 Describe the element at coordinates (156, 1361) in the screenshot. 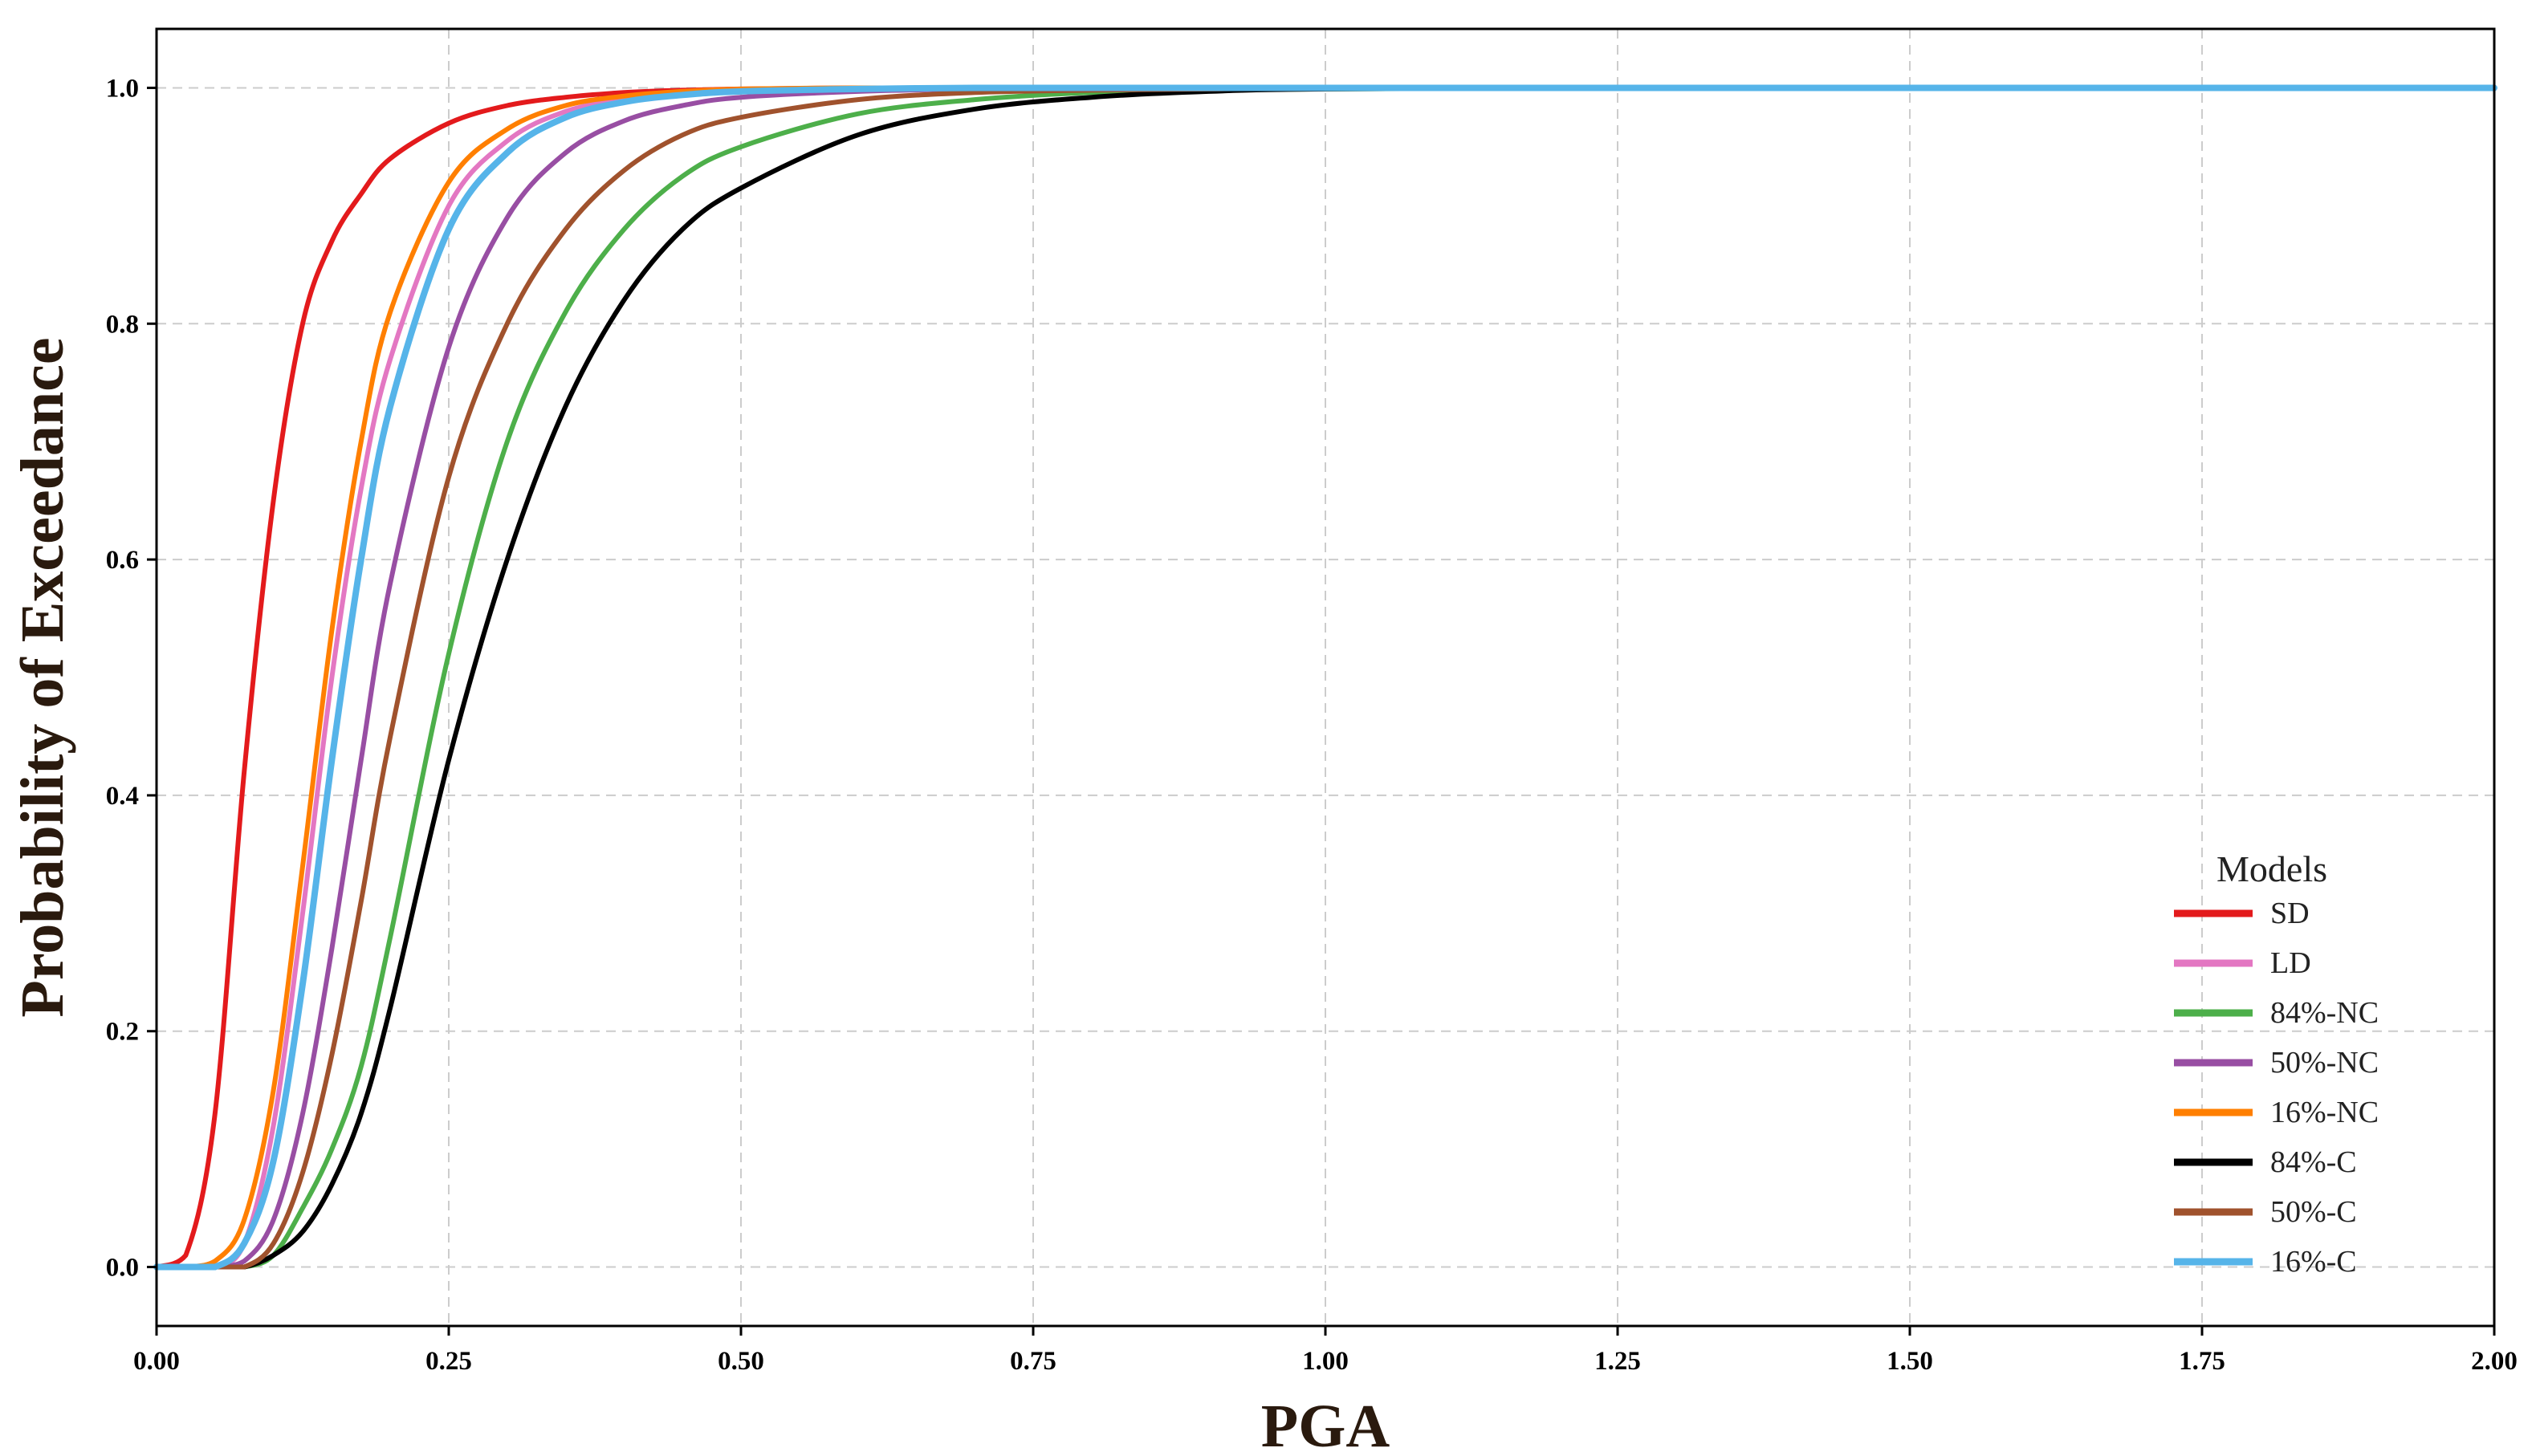

I see `x-tick-label: 0.00` at that location.